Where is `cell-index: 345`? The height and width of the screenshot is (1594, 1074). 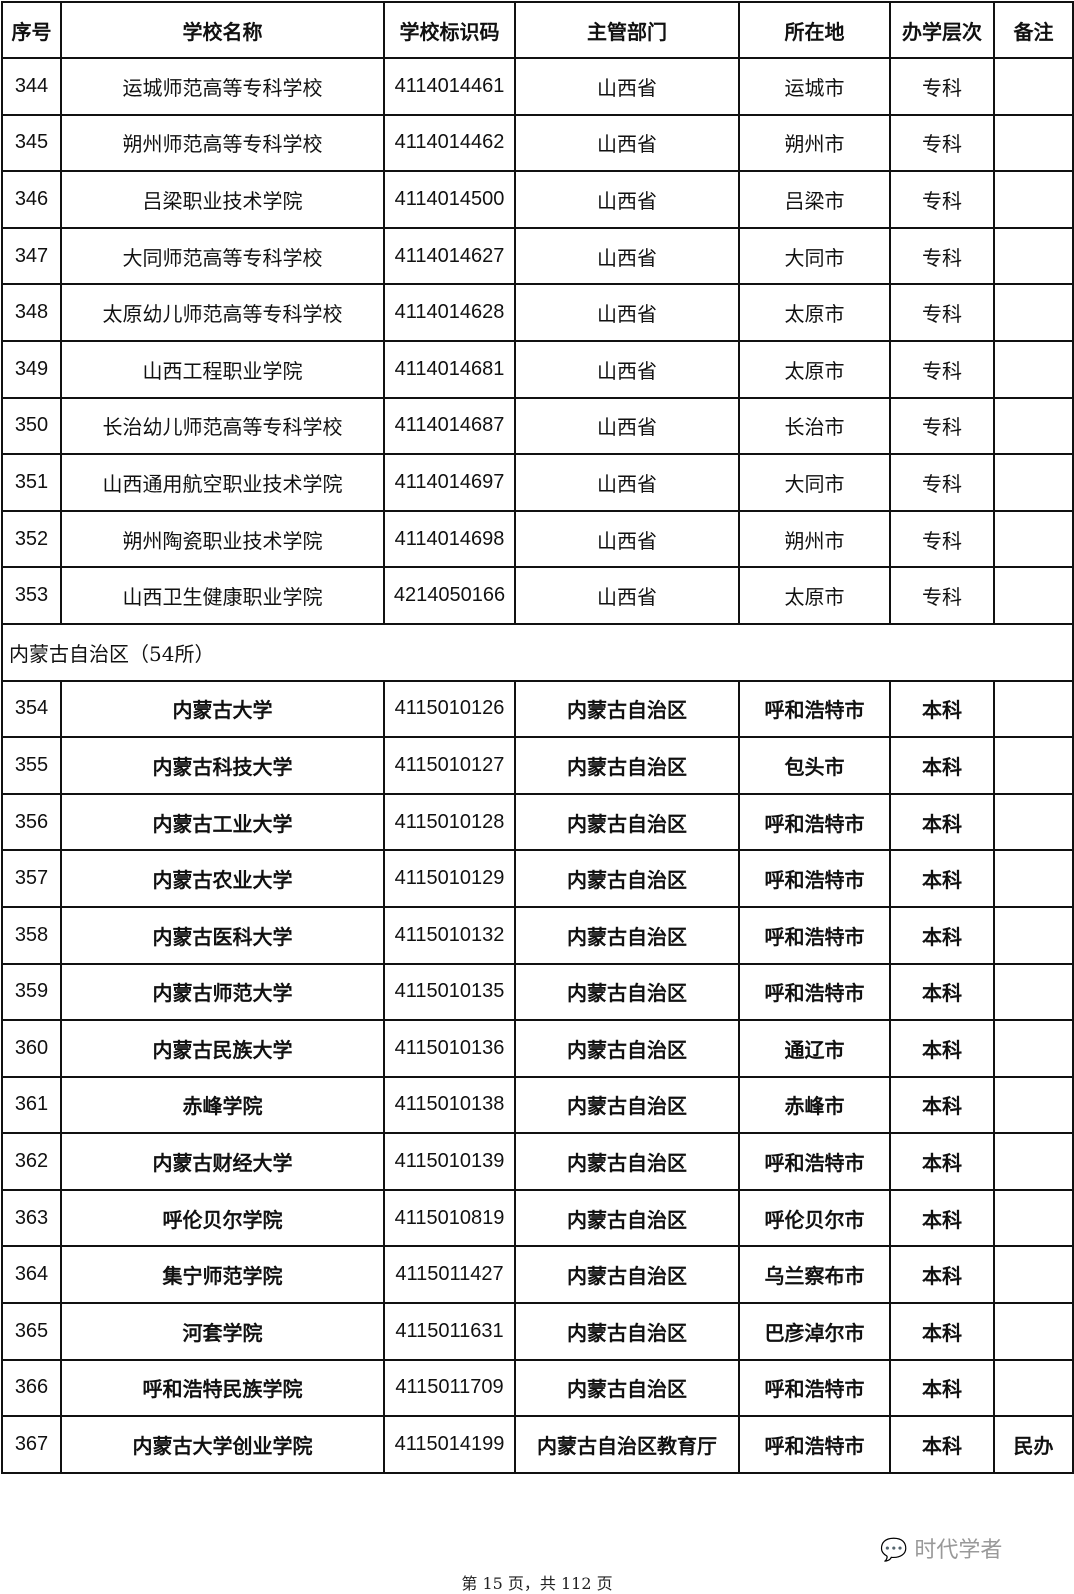
cell-index: 345 is located at coordinates (31, 143).